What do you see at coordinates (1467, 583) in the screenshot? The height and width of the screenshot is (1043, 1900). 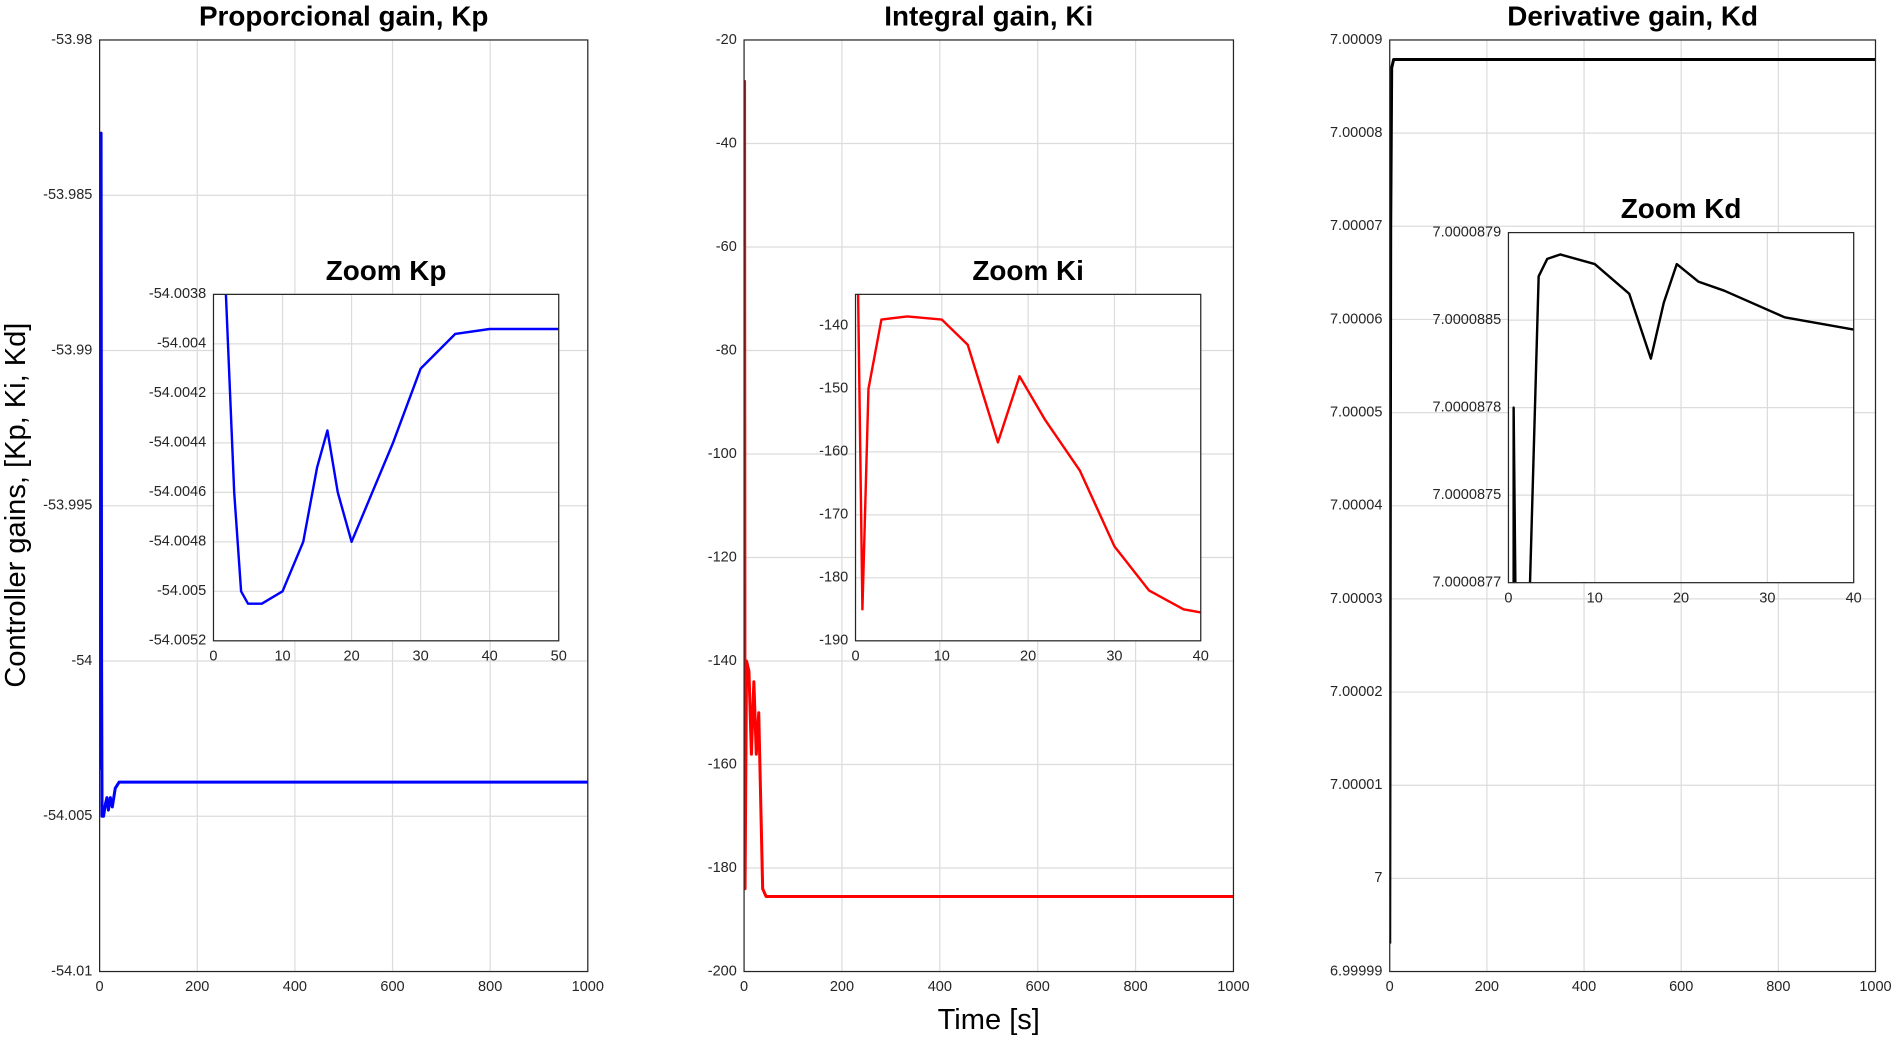 I see `y-tick-label: 7.0000877` at bounding box center [1467, 583].